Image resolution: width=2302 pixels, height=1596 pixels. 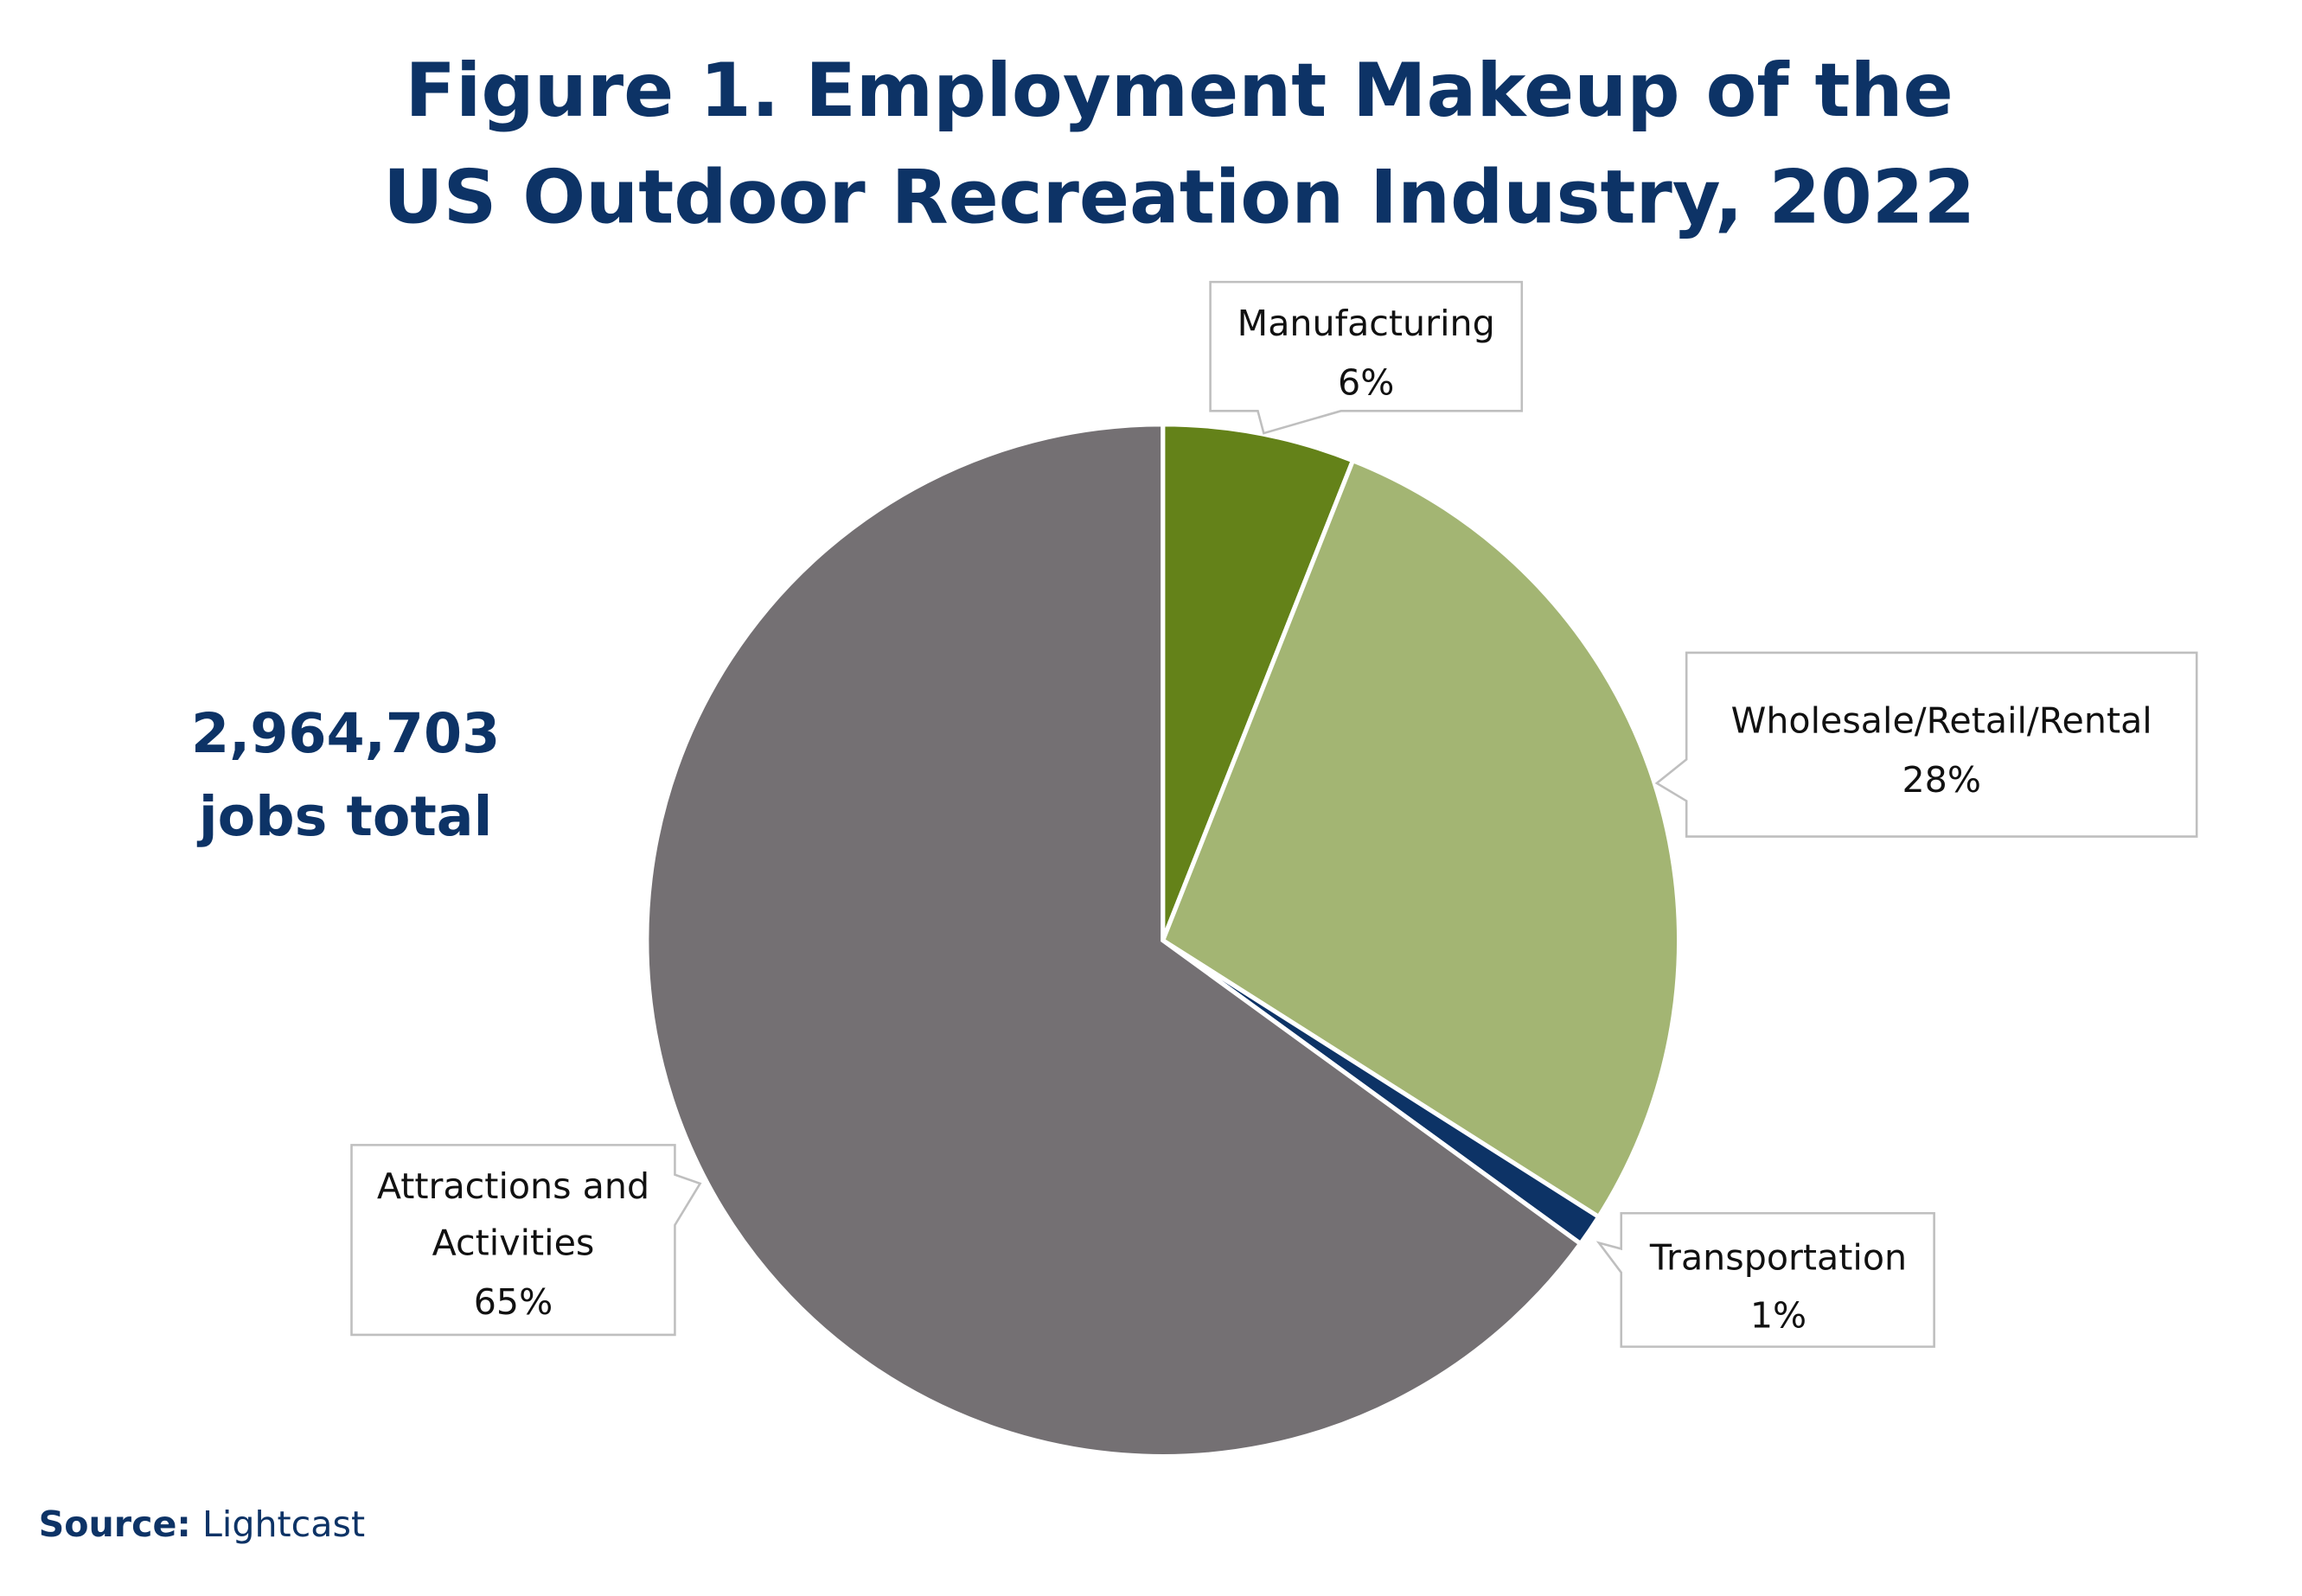 I want to click on slice-label-line-1: Attractions and, so click(x=513, y=1186).